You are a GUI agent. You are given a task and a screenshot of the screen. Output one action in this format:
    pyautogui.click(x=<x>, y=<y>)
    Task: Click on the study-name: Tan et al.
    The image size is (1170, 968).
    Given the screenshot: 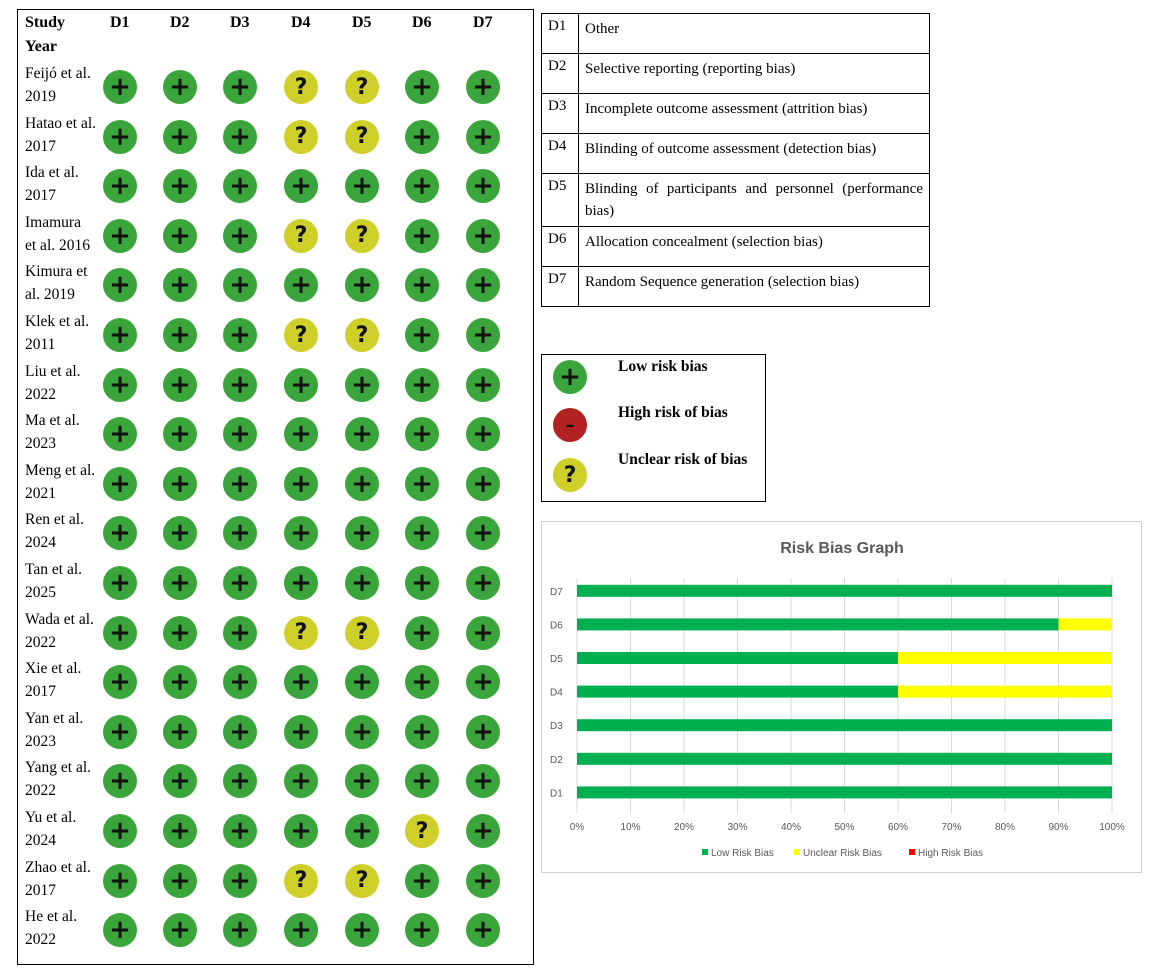 What is the action you would take?
    pyautogui.click(x=54, y=569)
    